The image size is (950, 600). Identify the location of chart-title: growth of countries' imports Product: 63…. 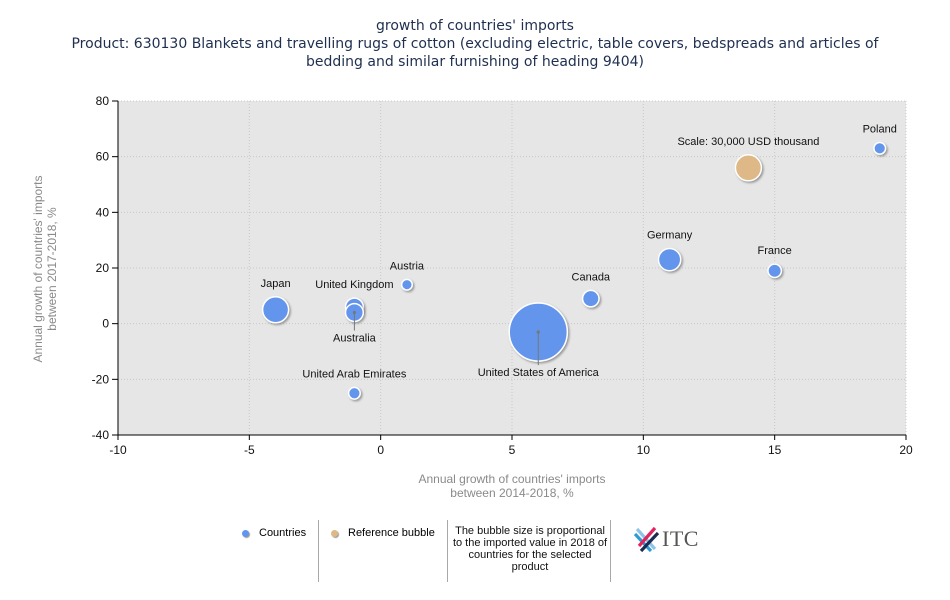
(475, 44).